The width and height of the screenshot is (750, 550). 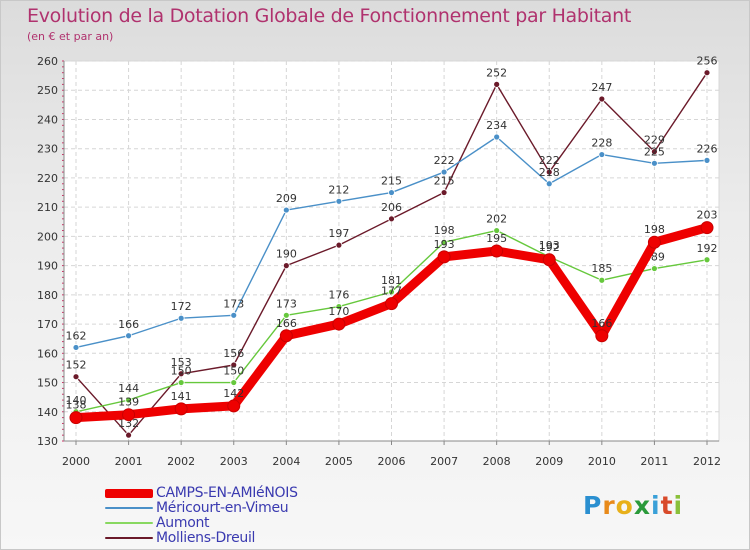 I want to click on data-label-aumont-2008: 202, so click(x=496, y=219).